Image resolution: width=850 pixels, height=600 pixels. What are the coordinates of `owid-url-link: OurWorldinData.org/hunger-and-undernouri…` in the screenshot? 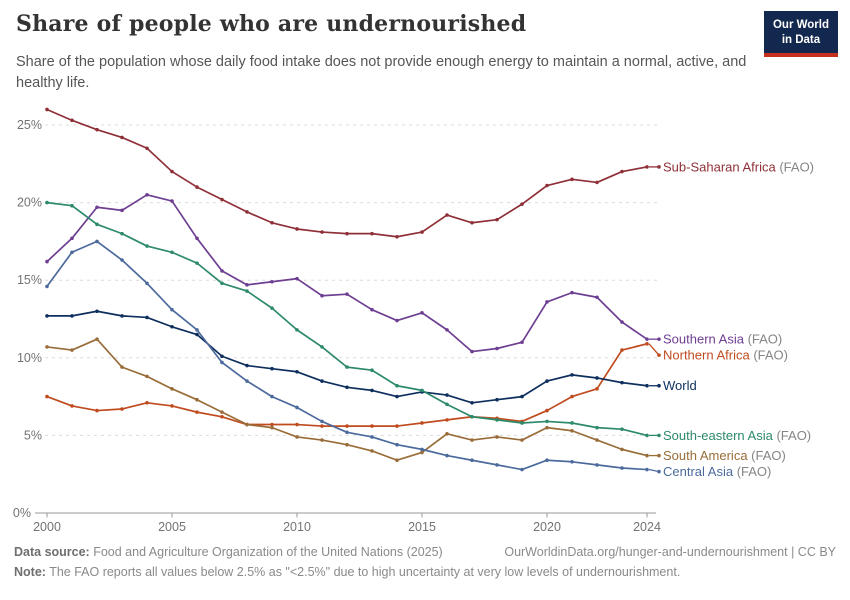 It's located at (670, 552).